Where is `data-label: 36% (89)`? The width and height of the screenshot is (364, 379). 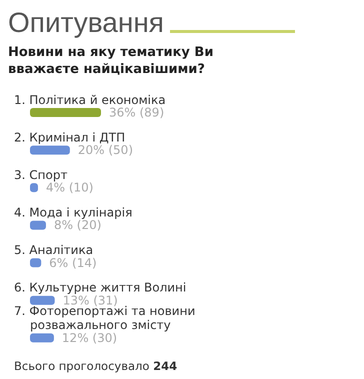 data-label: 36% (89) is located at coordinates (136, 113).